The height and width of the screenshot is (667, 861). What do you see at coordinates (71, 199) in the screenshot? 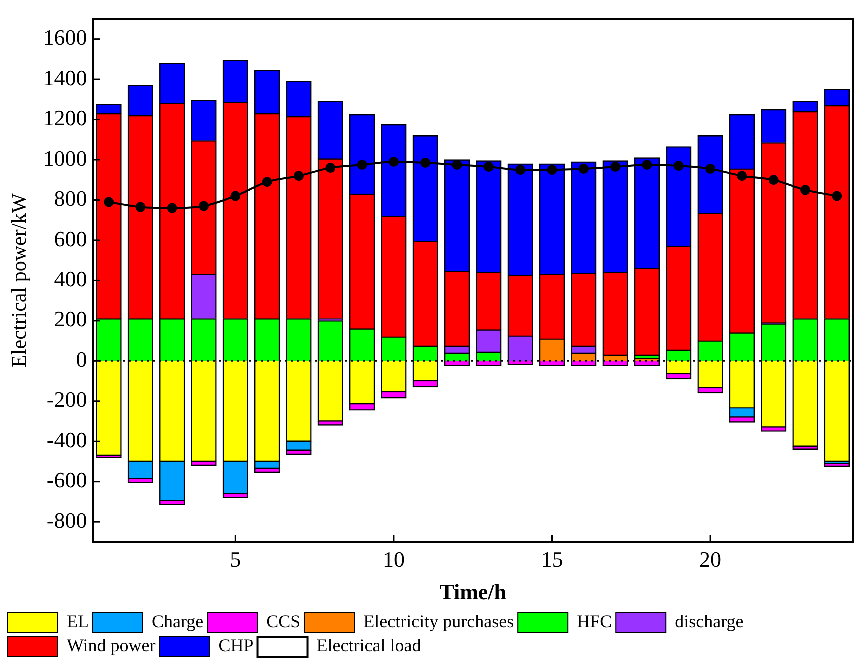
I see `y-tick-label: 800` at bounding box center [71, 199].